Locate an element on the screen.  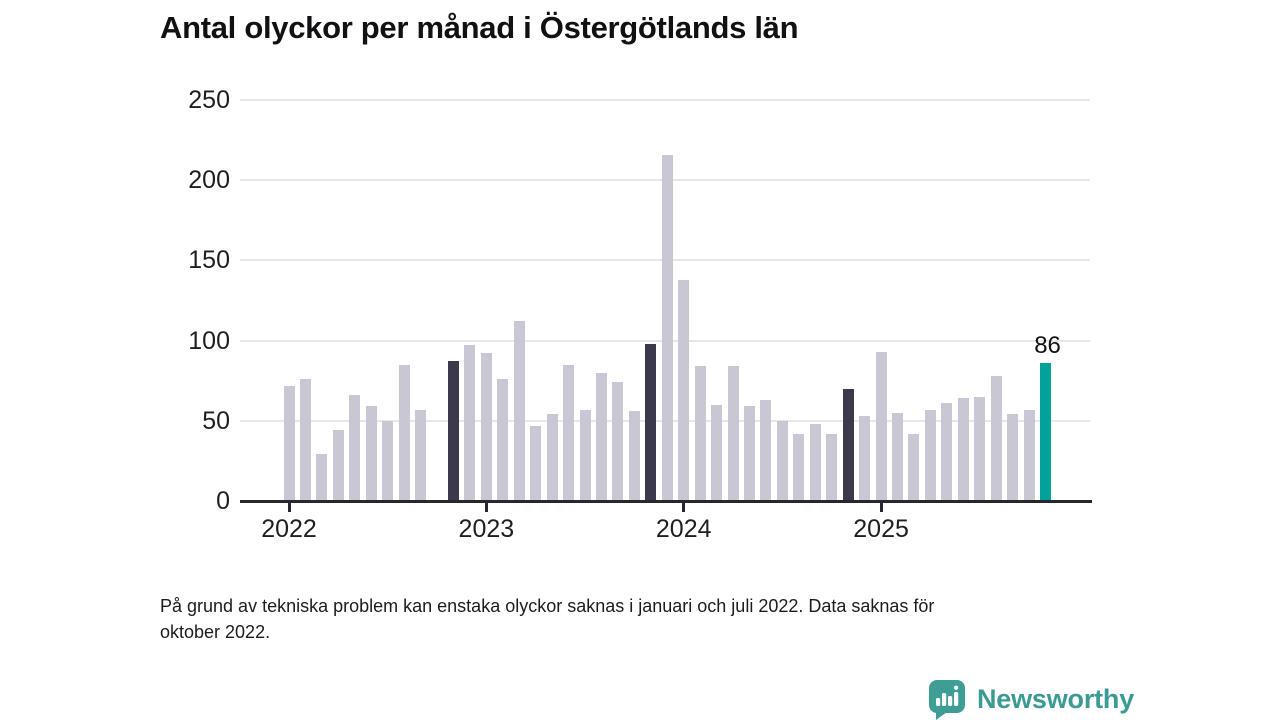
bar-jan-2023 is located at coordinates (486, 427).